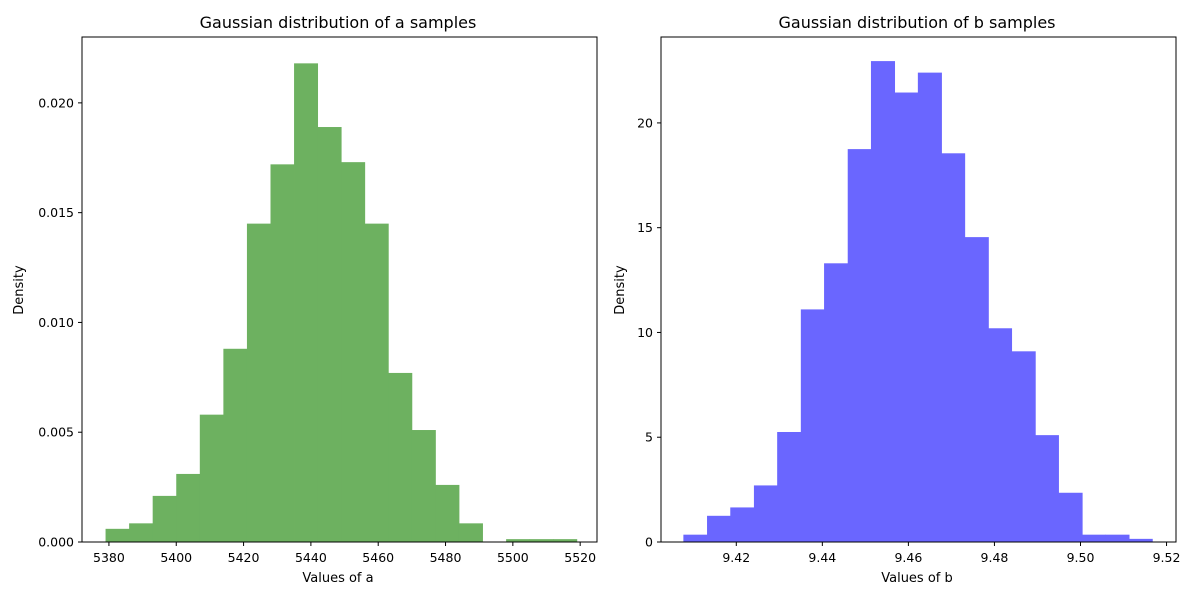 The height and width of the screenshot is (598, 1195). I want to click on x-tick-label-b: 9.44, so click(822, 557).